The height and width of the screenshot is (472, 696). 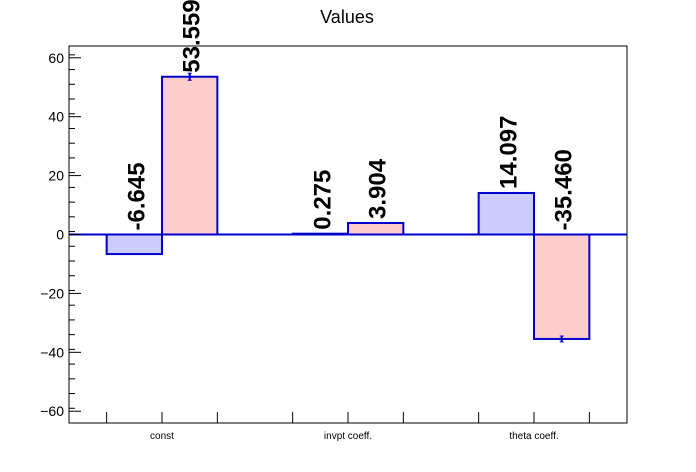 I want to click on data-label: 3.904, so click(x=378, y=188).